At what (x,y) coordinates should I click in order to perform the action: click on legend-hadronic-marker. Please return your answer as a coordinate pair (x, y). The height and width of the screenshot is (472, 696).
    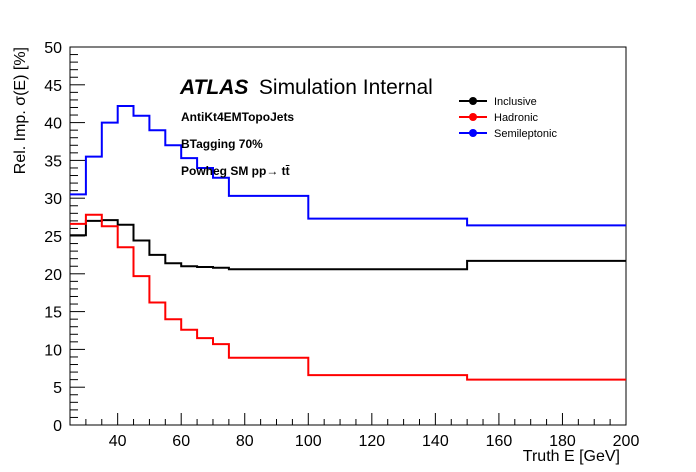
    Looking at the image, I should click on (473, 117).